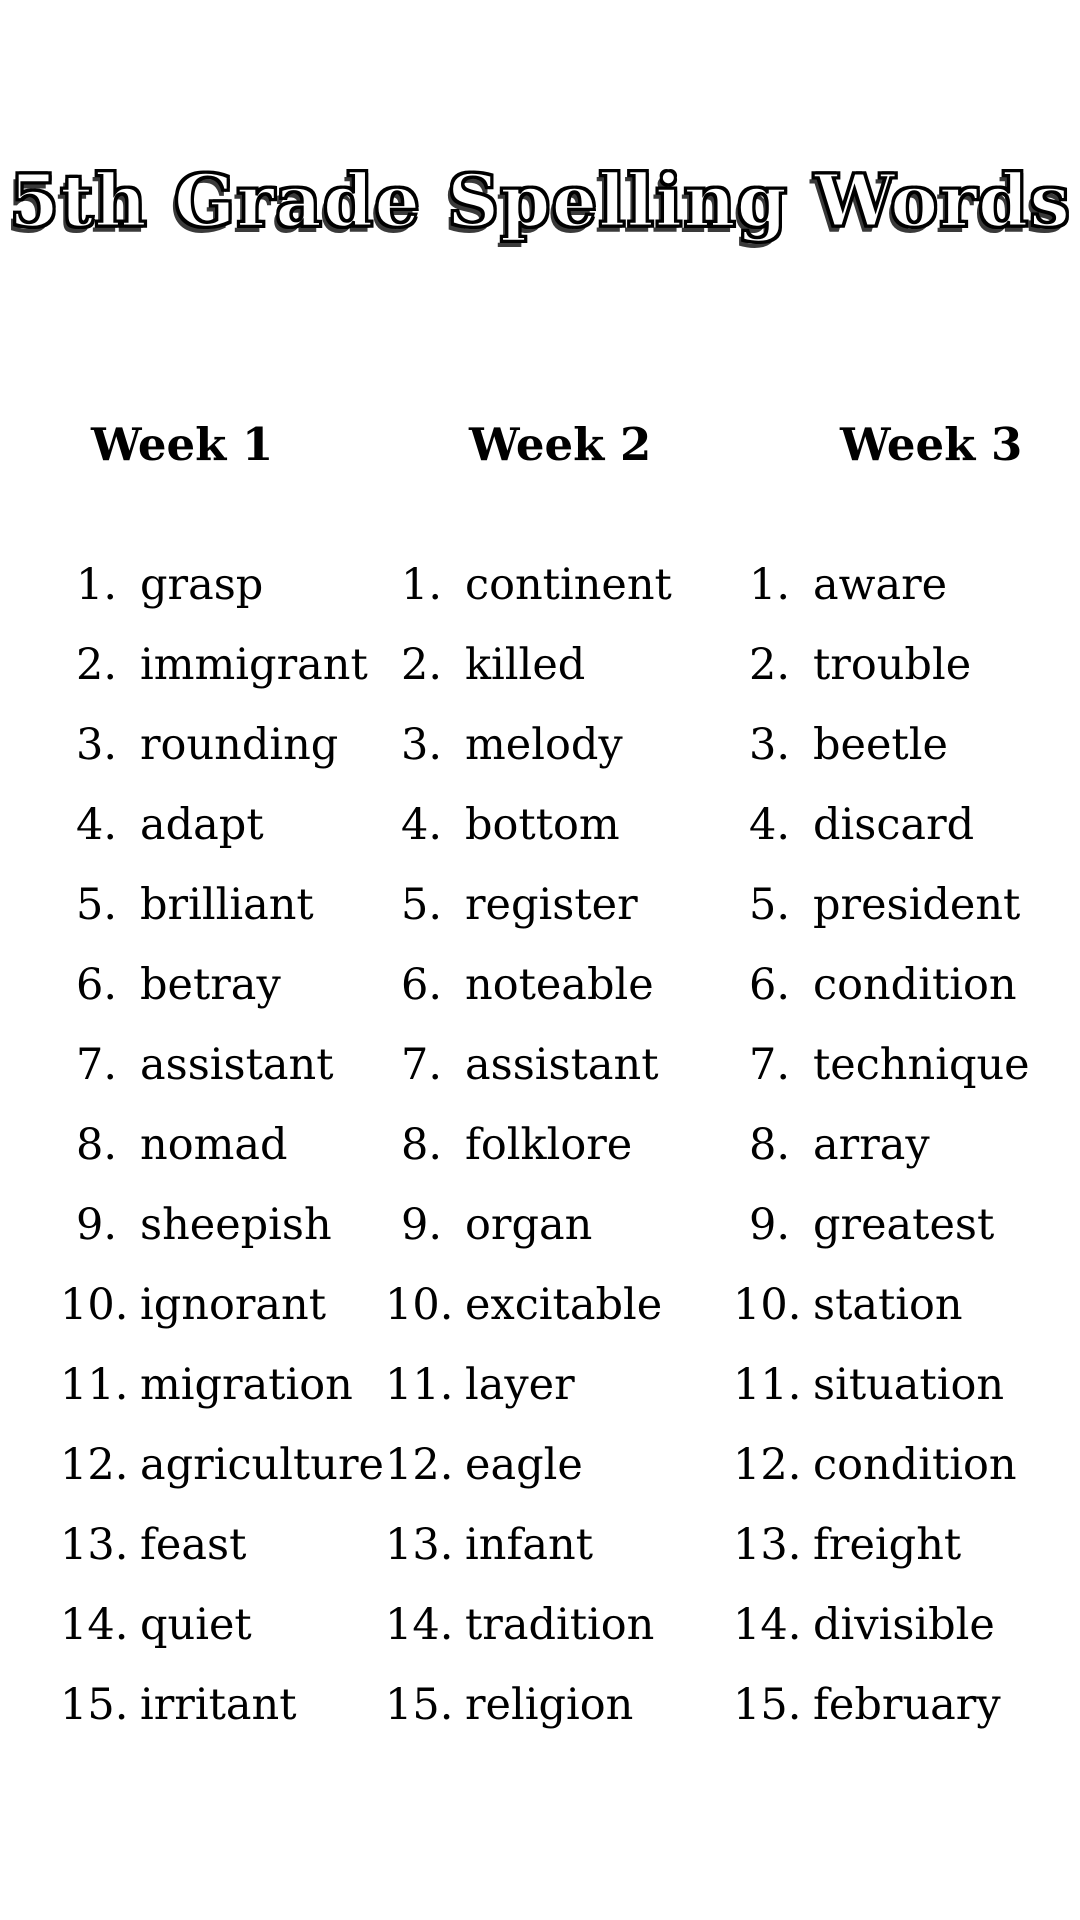 This screenshot has width=1080, height=1920. I want to click on word-text: noteable, so click(559, 985).